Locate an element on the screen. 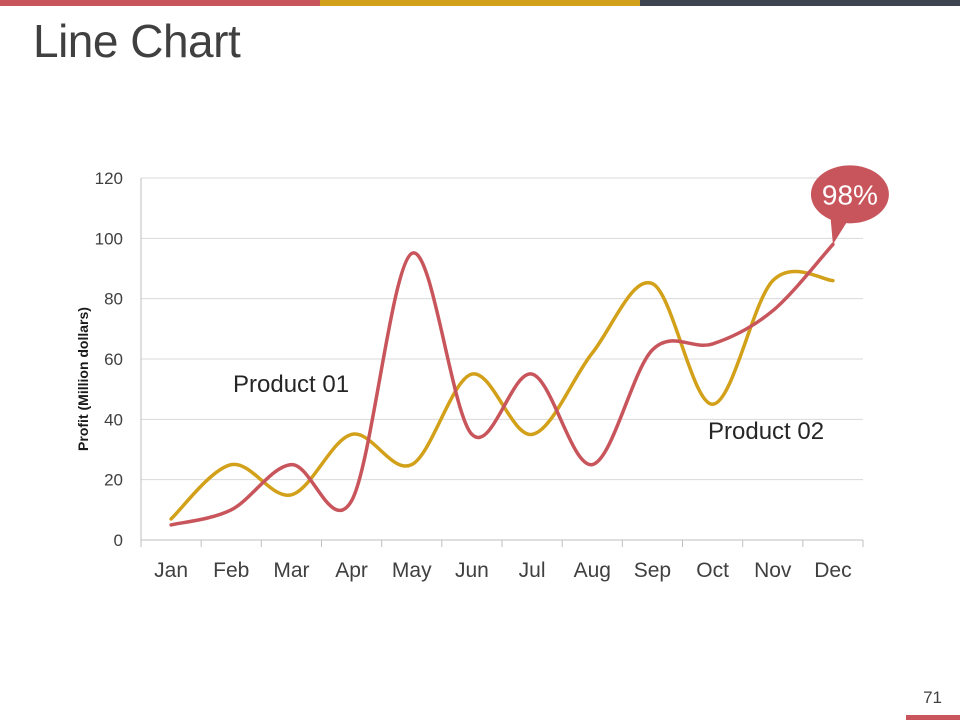 Image resolution: width=960 pixels, height=720 pixels. x-tick-label: Nov is located at coordinates (773, 570).